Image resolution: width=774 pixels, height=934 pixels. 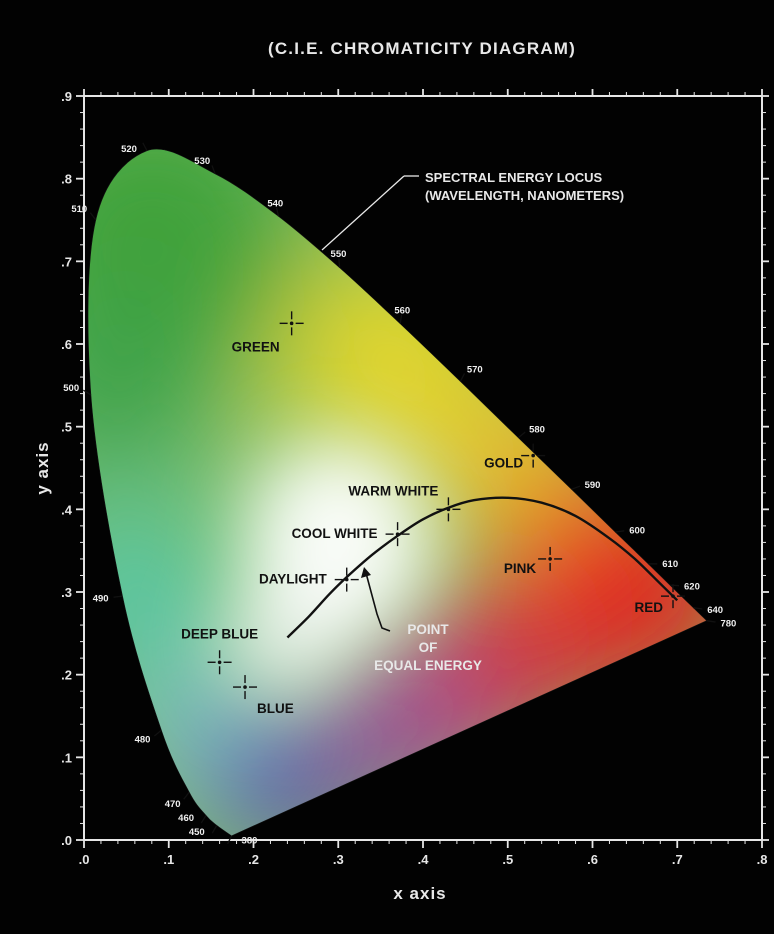 I want to click on y-tick-label: .6, so click(x=66, y=344).